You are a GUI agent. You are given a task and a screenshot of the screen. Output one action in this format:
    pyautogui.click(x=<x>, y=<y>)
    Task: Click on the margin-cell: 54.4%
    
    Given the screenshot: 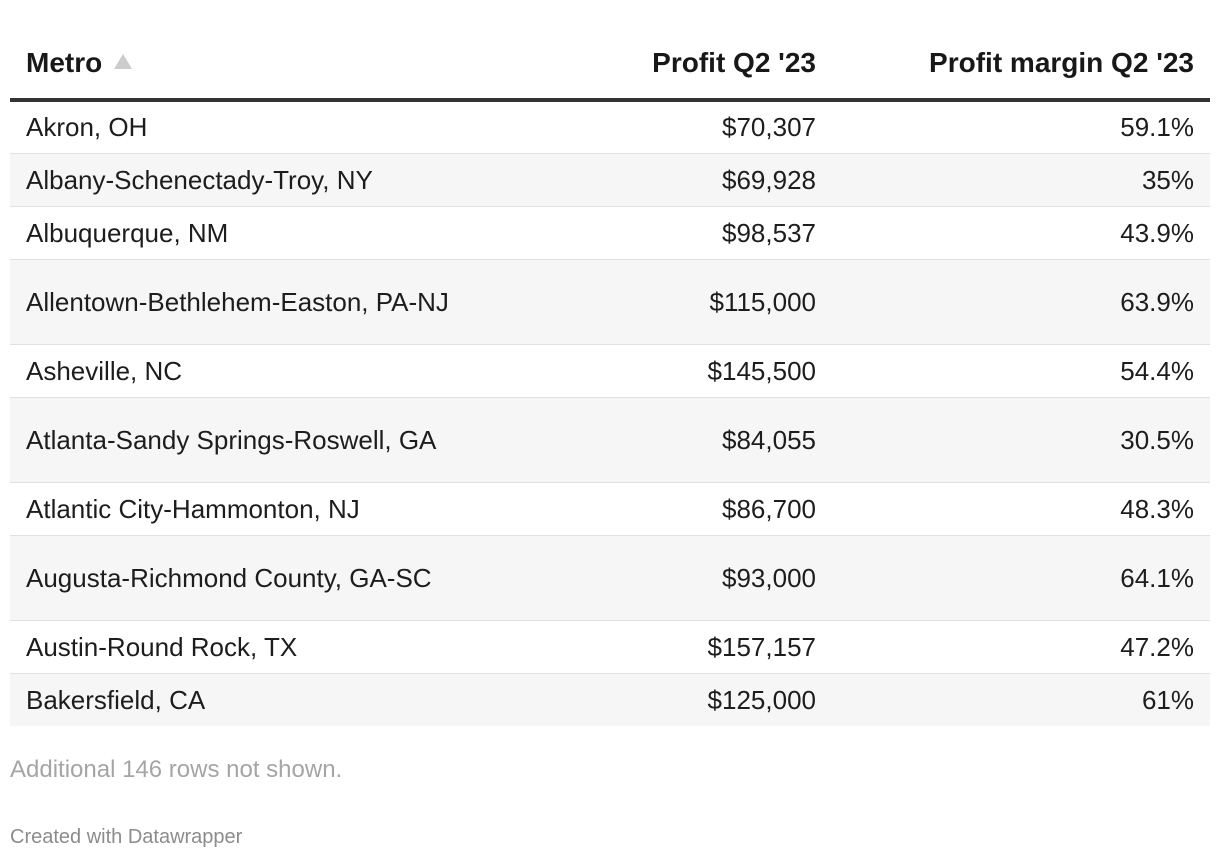 What is the action you would take?
    pyautogui.click(x=1021, y=371)
    